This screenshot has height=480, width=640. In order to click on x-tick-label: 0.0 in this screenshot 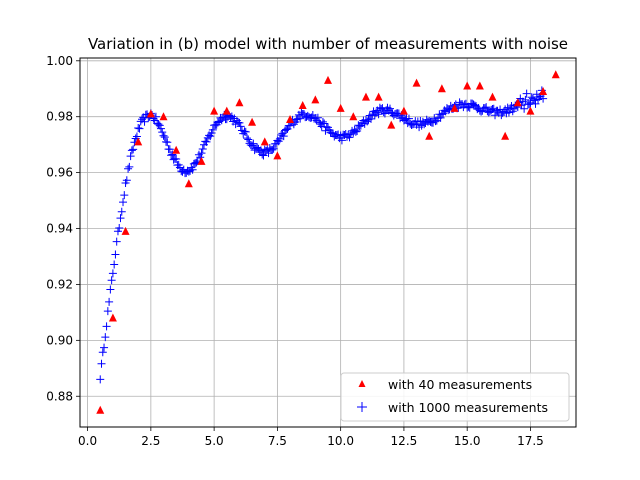, I will do `click(87, 441)`.